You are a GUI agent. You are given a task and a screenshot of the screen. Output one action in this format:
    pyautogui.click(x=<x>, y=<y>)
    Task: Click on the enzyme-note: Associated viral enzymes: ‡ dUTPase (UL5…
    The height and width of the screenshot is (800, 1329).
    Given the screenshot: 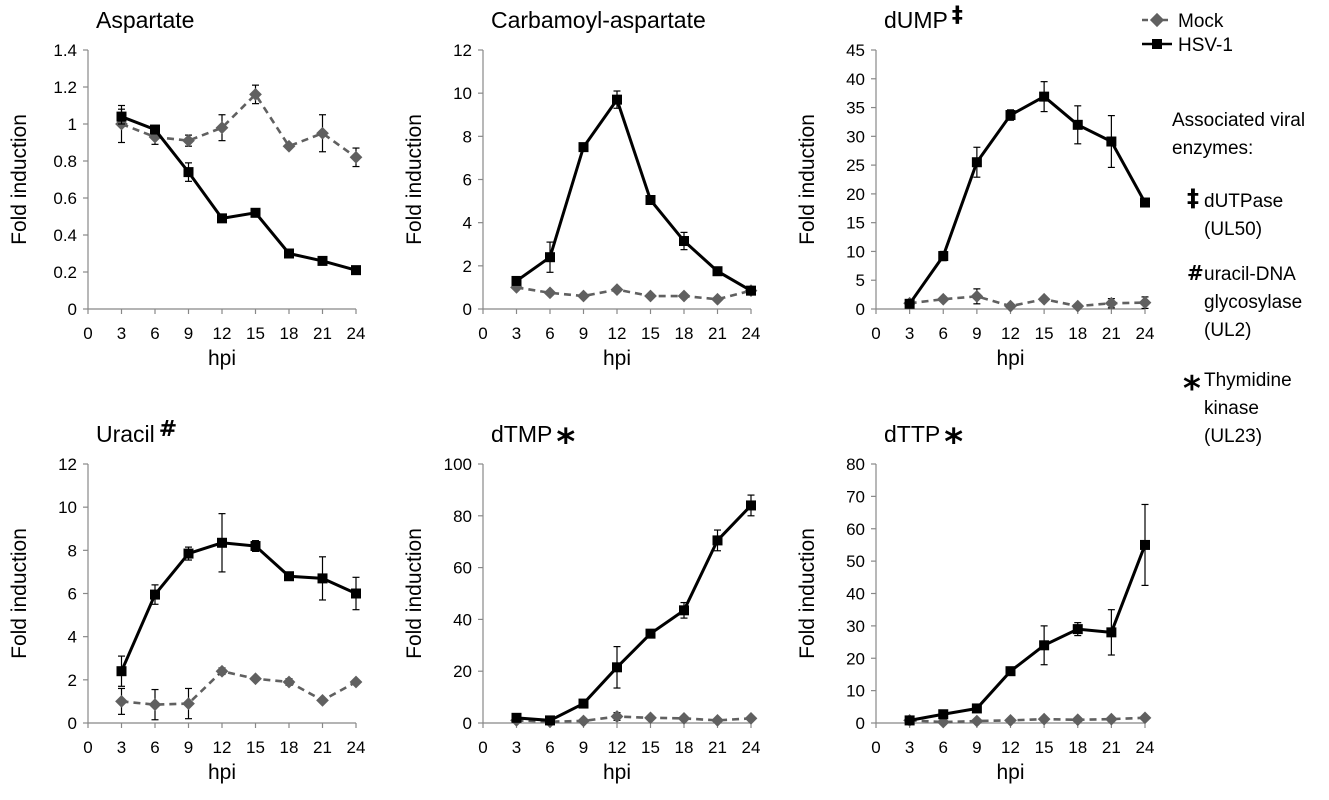 What is the action you would take?
    pyautogui.click(x=1238, y=278)
    